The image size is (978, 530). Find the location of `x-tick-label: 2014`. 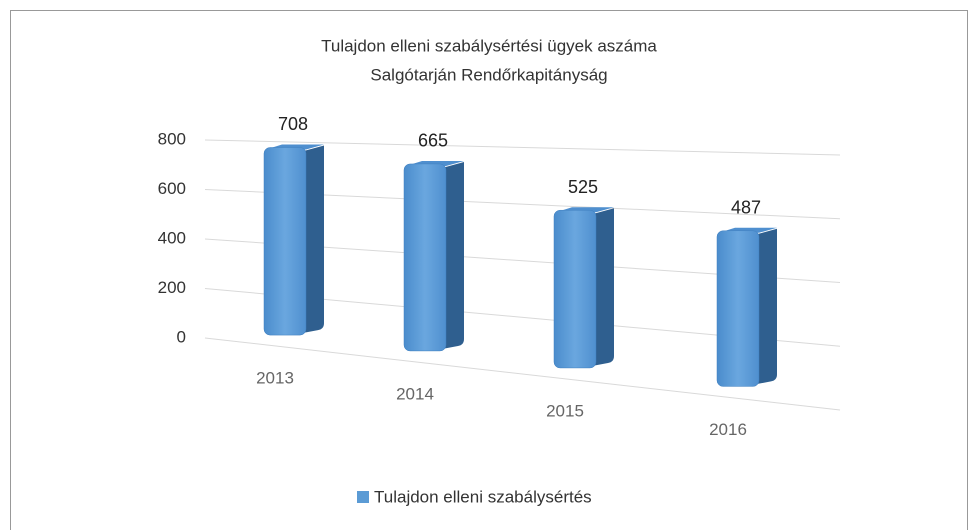

x-tick-label: 2014 is located at coordinates (415, 393).